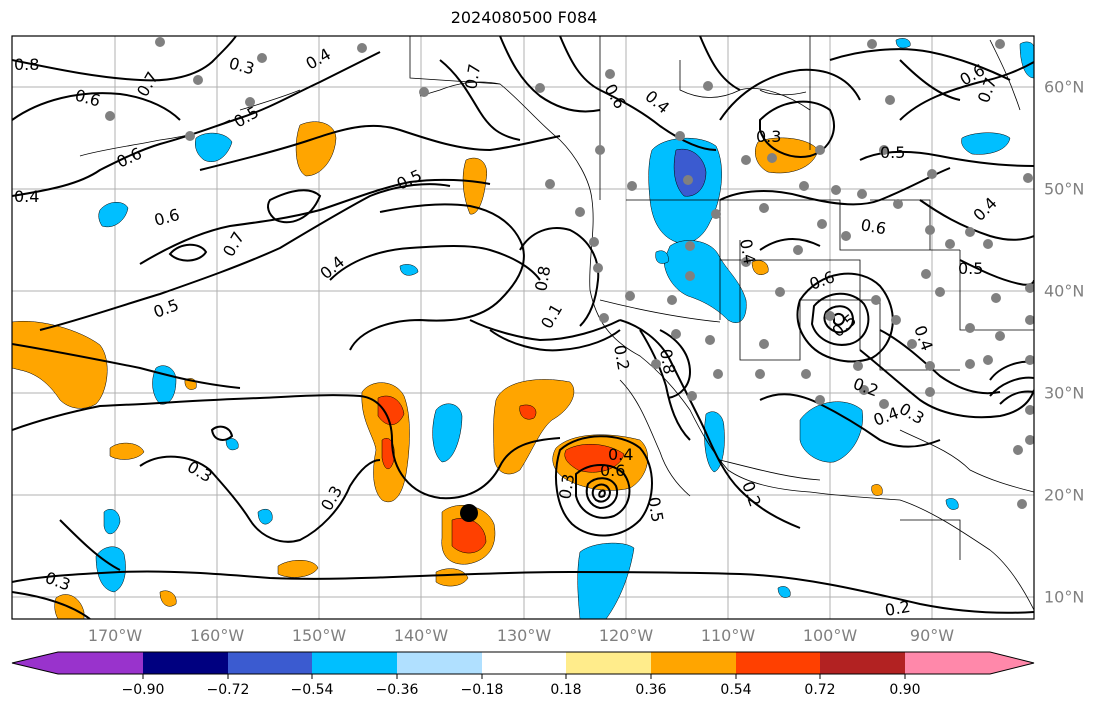 Image resolution: width=1105 pixels, height=712 pixels. Describe the element at coordinates (35, 663) in the screenshot. I see `colorbar-extend-low` at that location.